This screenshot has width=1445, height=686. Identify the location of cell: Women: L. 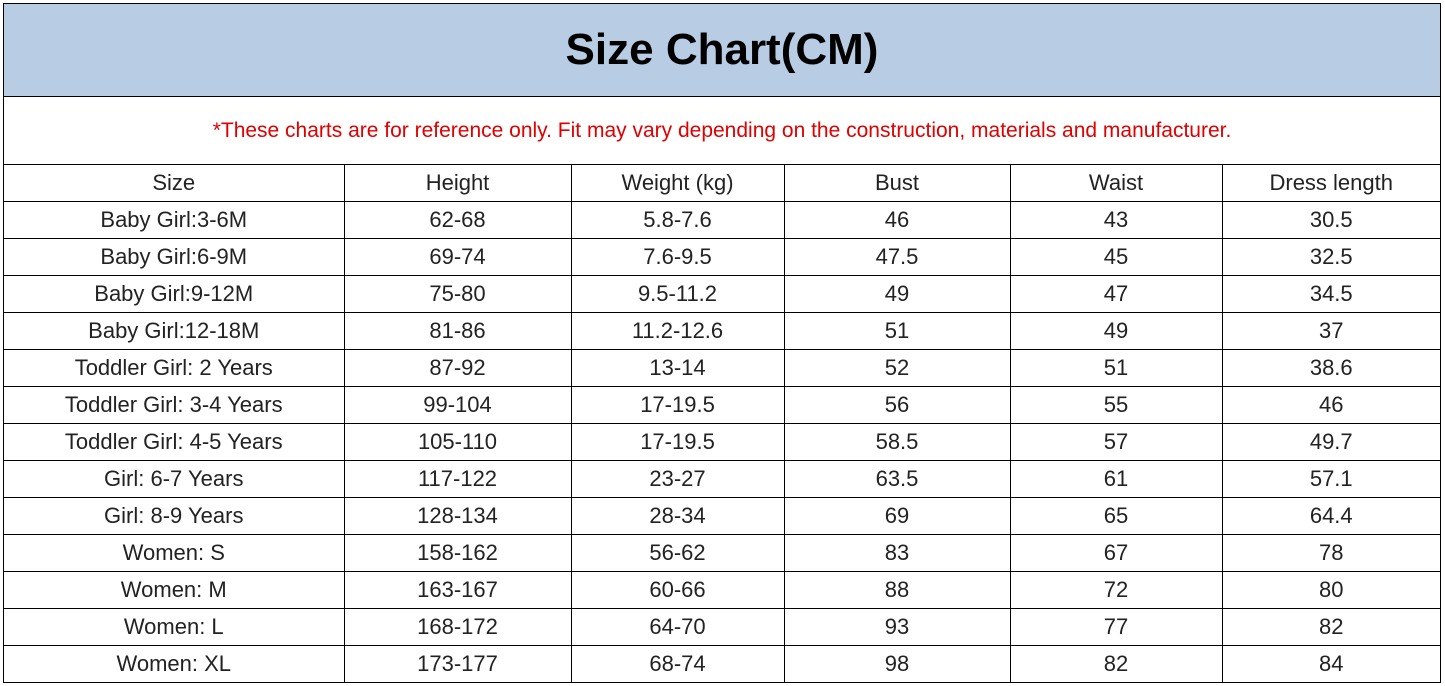
(174, 627).